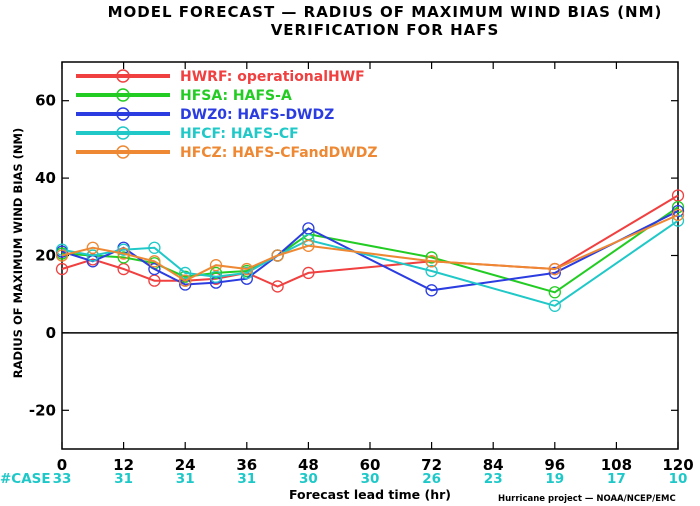 The height and width of the screenshot is (506, 700). What do you see at coordinates (45, 101) in the screenshot?
I see `y-tick-label: 60` at bounding box center [45, 101].